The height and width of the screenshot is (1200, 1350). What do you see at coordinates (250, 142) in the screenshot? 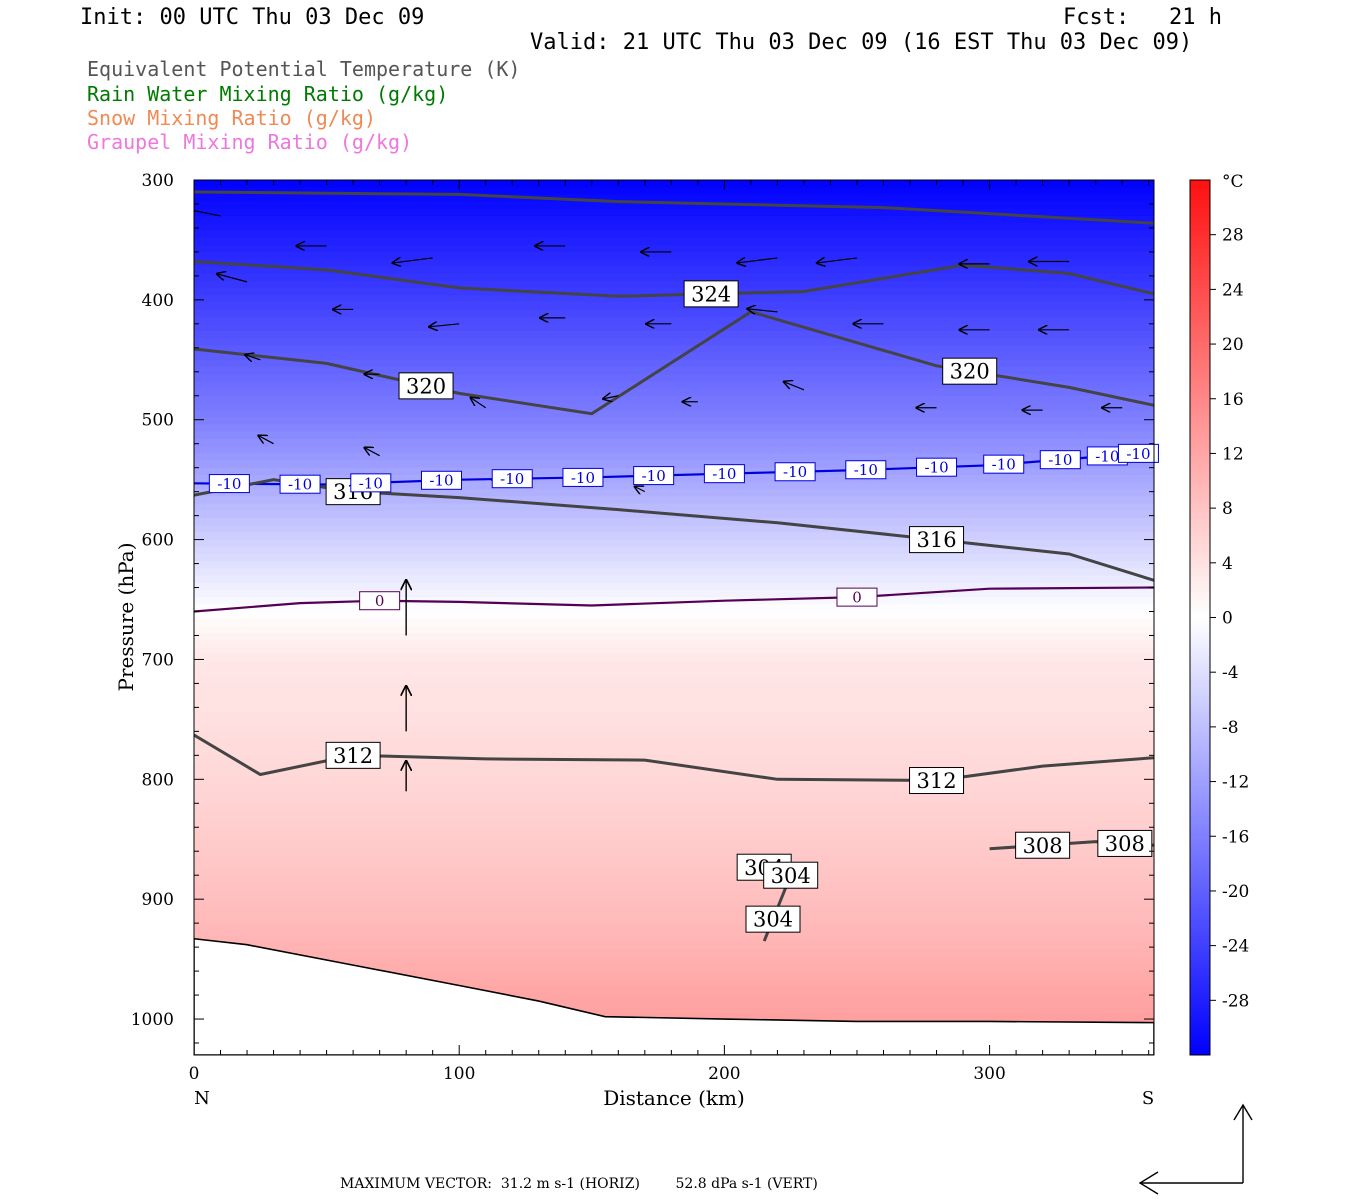
I see `legend-graupel: Graupel Mixing Ratio (g/kg)` at bounding box center [250, 142].